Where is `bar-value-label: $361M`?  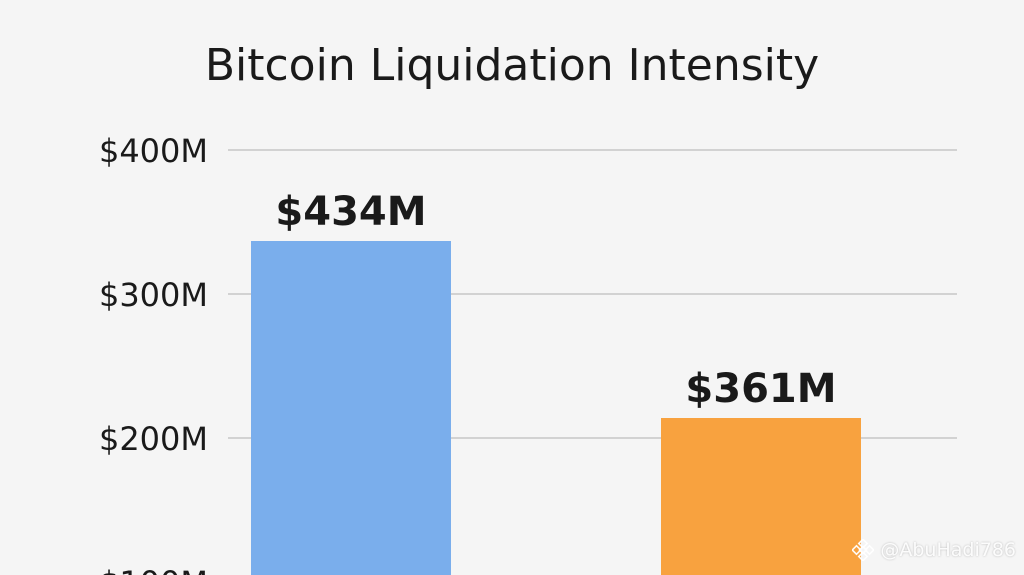 bar-value-label: $361M is located at coordinates (760, 389).